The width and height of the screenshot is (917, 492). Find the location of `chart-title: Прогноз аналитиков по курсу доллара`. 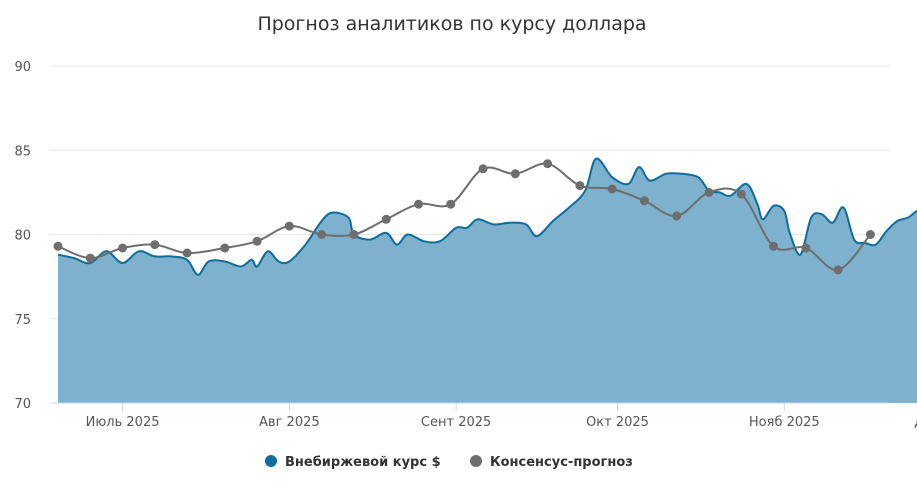

chart-title: Прогноз аналитиков по курсу доллара is located at coordinates (451, 24).